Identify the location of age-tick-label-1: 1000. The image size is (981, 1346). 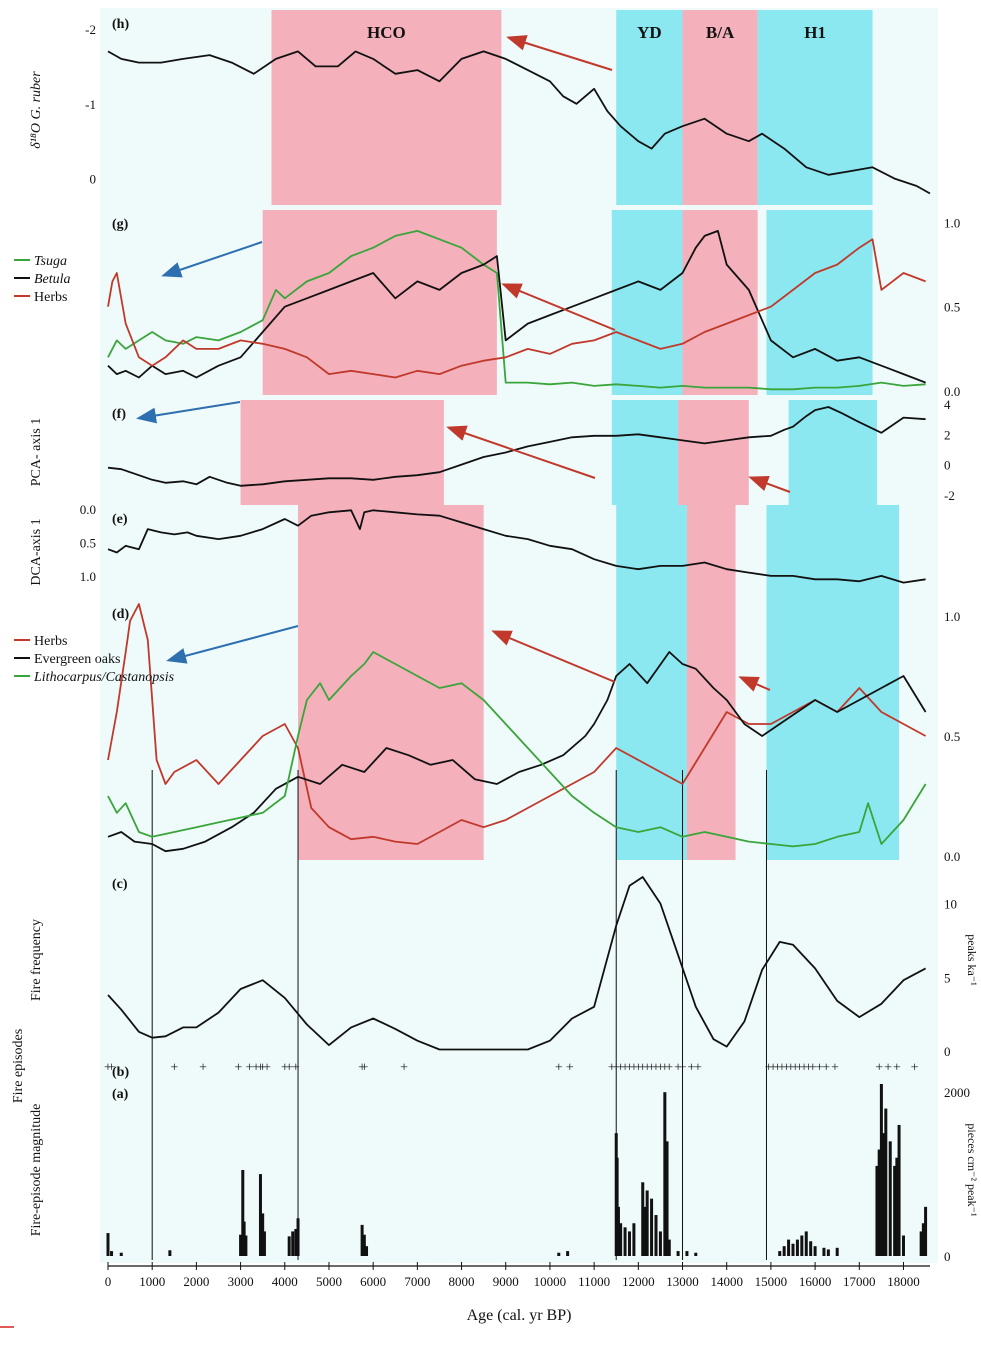
(152, 1281).